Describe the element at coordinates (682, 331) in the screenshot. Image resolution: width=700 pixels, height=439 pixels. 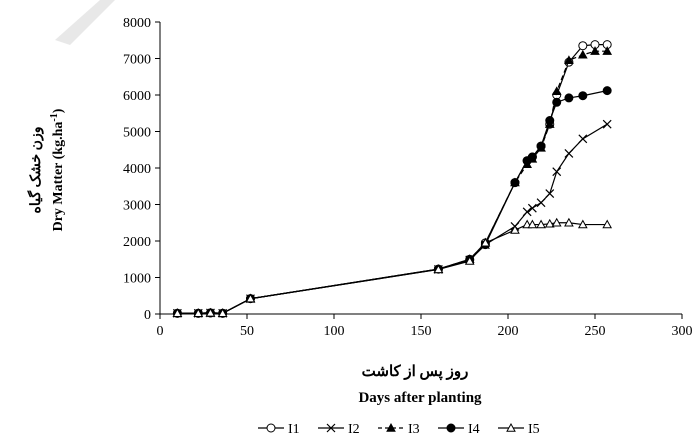
I see `x-tick-label: 300` at that location.